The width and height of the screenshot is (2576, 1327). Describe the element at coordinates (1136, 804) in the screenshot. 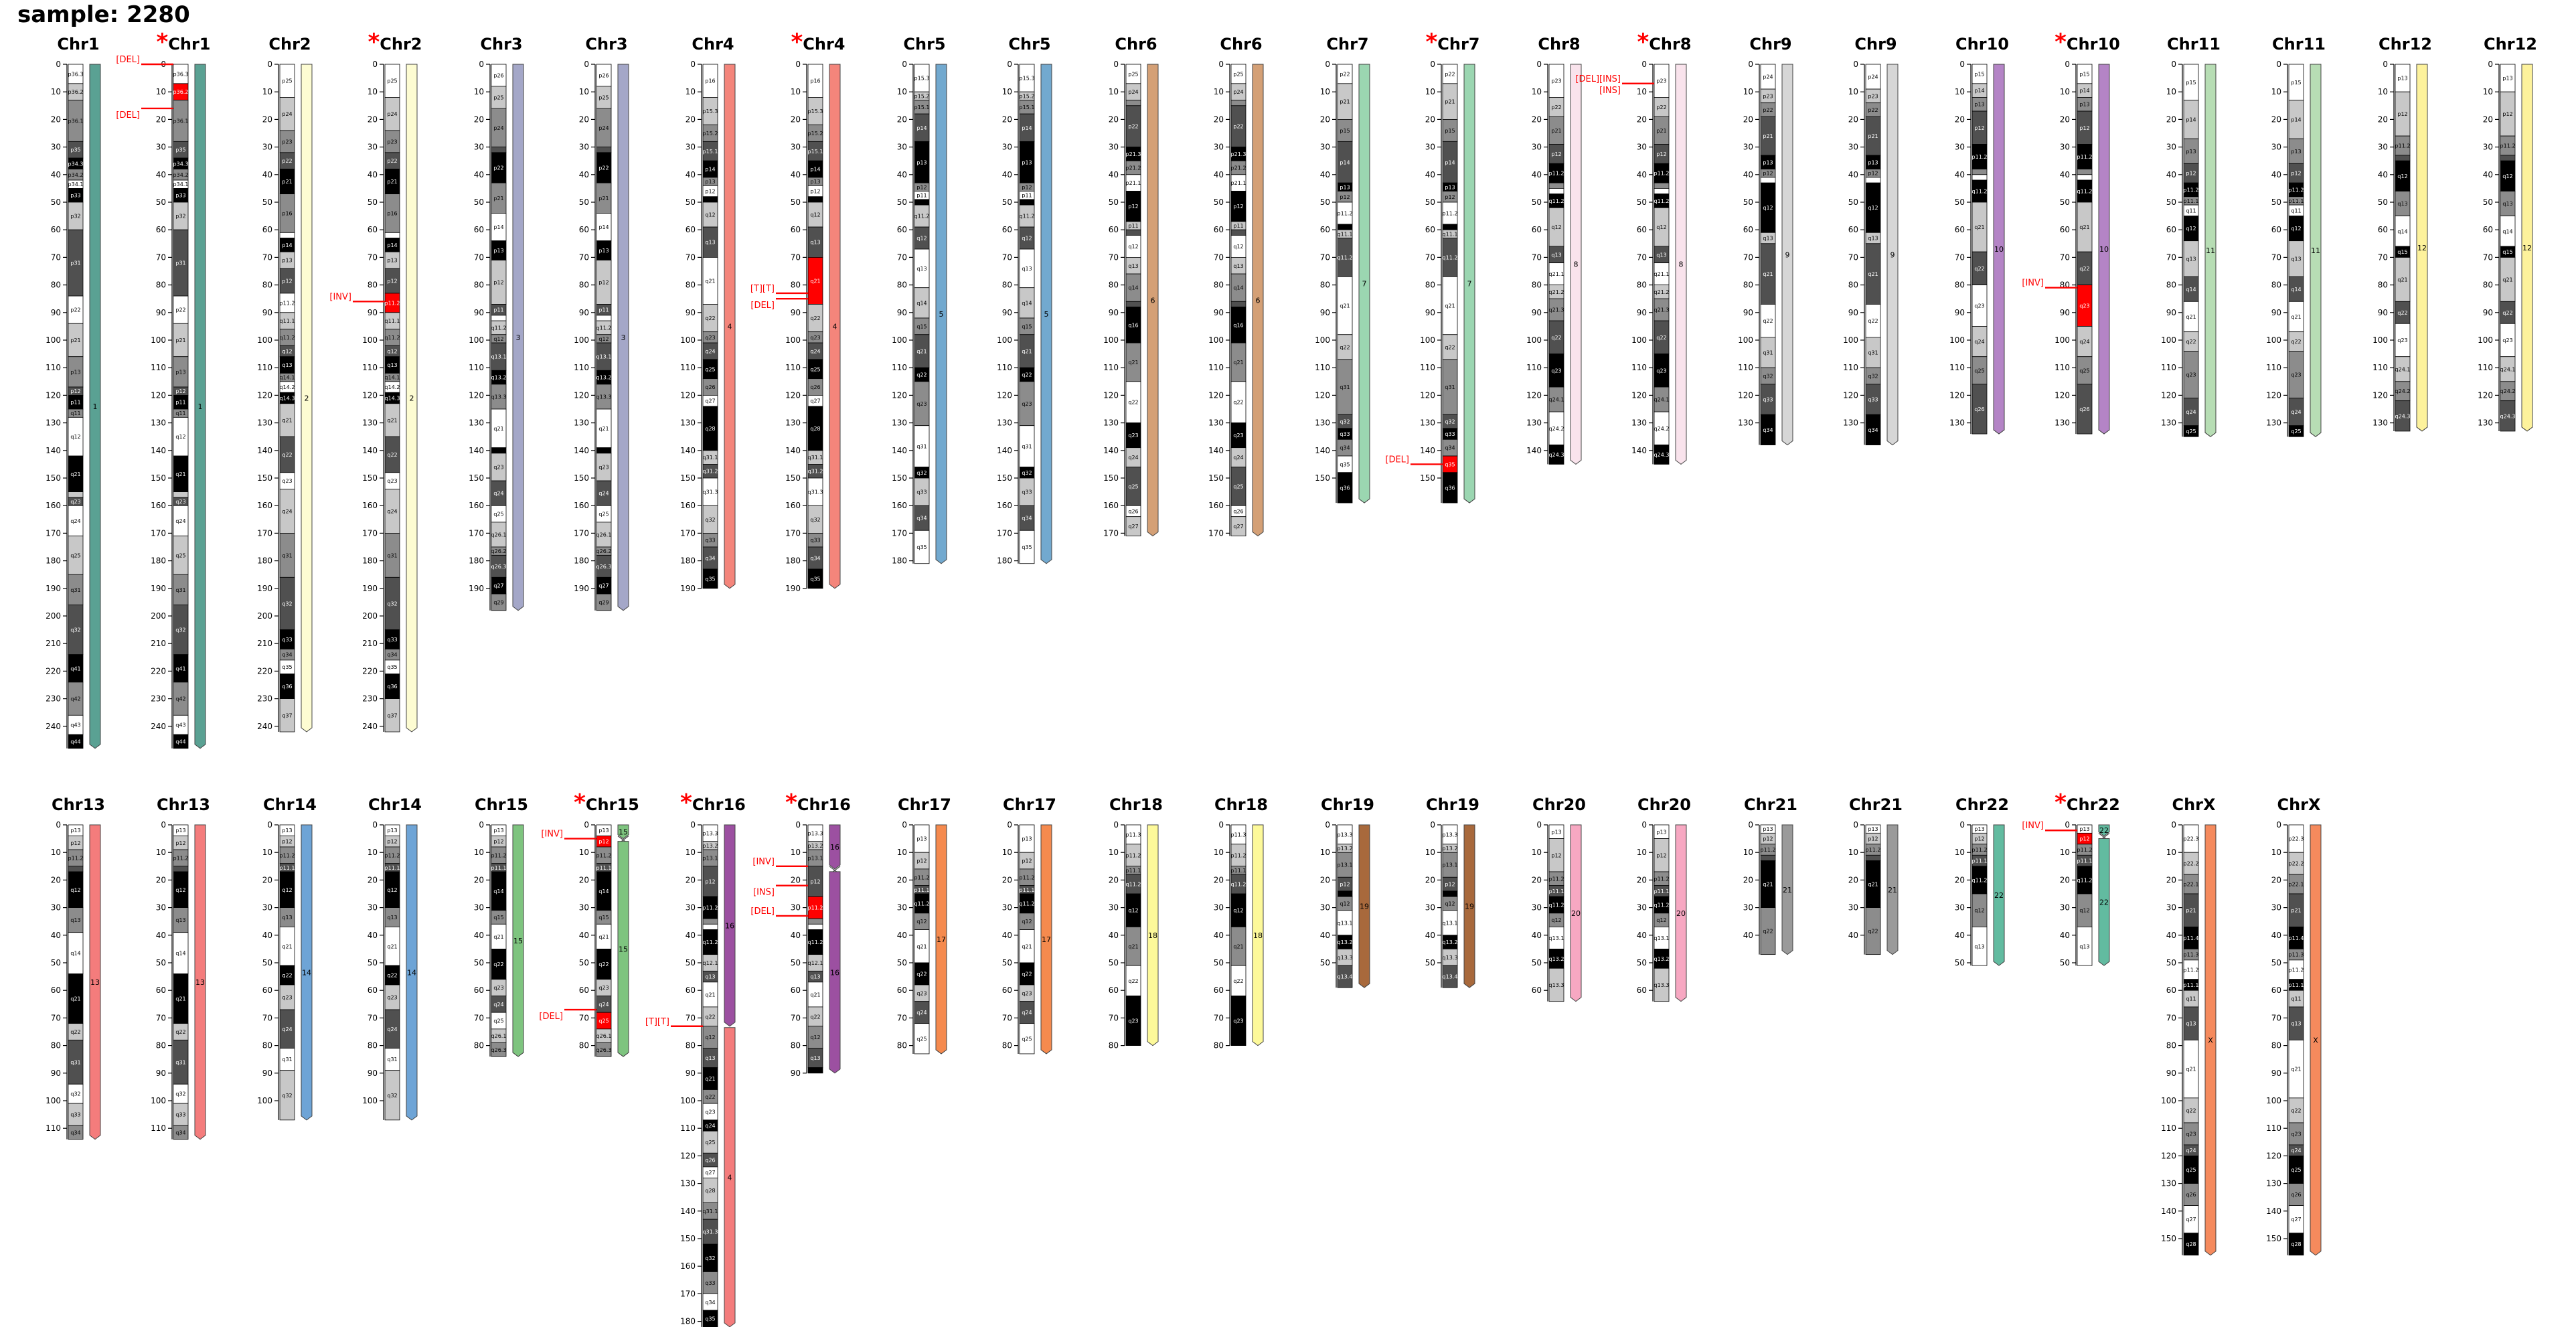

I see `chromosome-label: Chr18` at that location.